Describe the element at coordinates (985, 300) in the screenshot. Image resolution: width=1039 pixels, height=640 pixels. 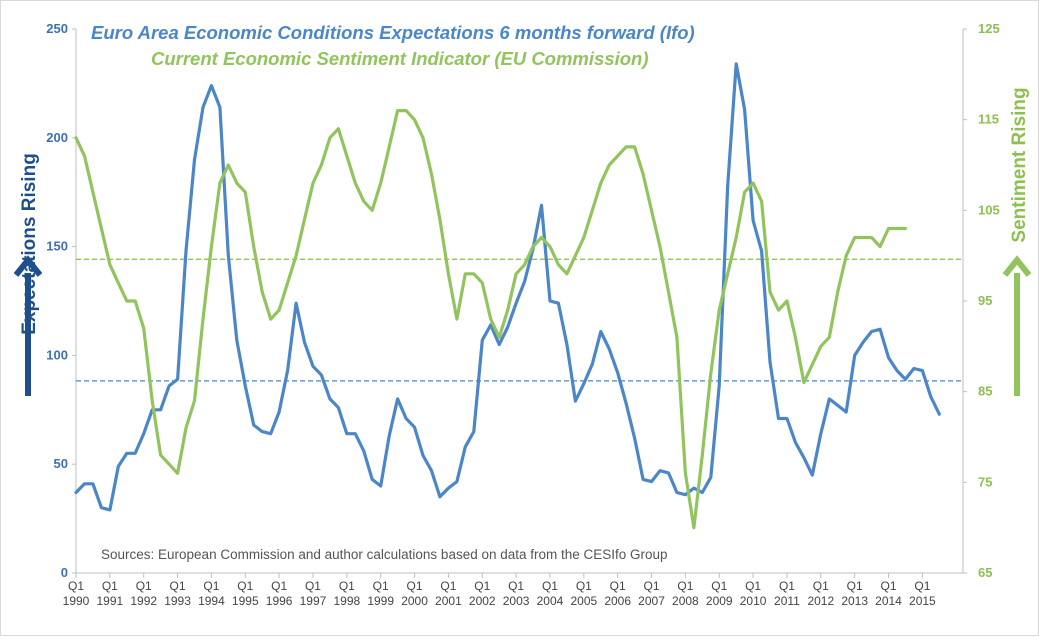
I see `right-tick-label: 95` at that location.